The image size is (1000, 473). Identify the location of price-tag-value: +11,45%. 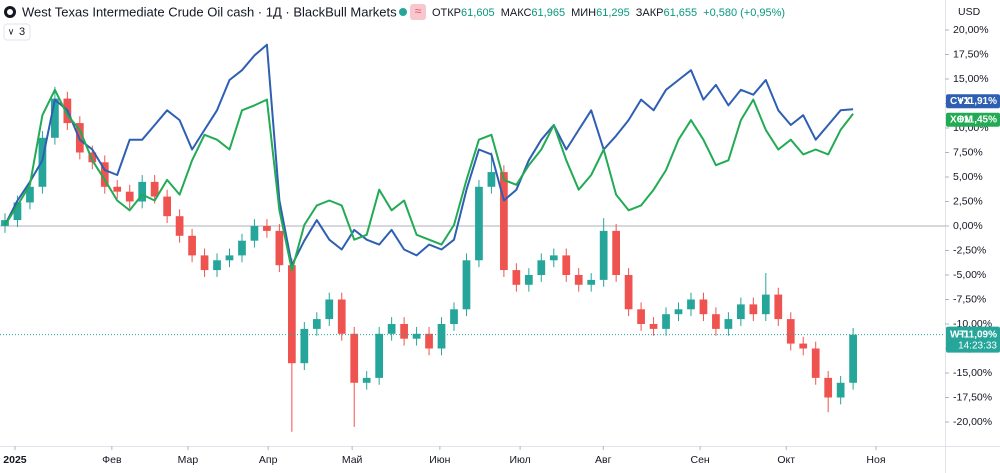
(977, 119).